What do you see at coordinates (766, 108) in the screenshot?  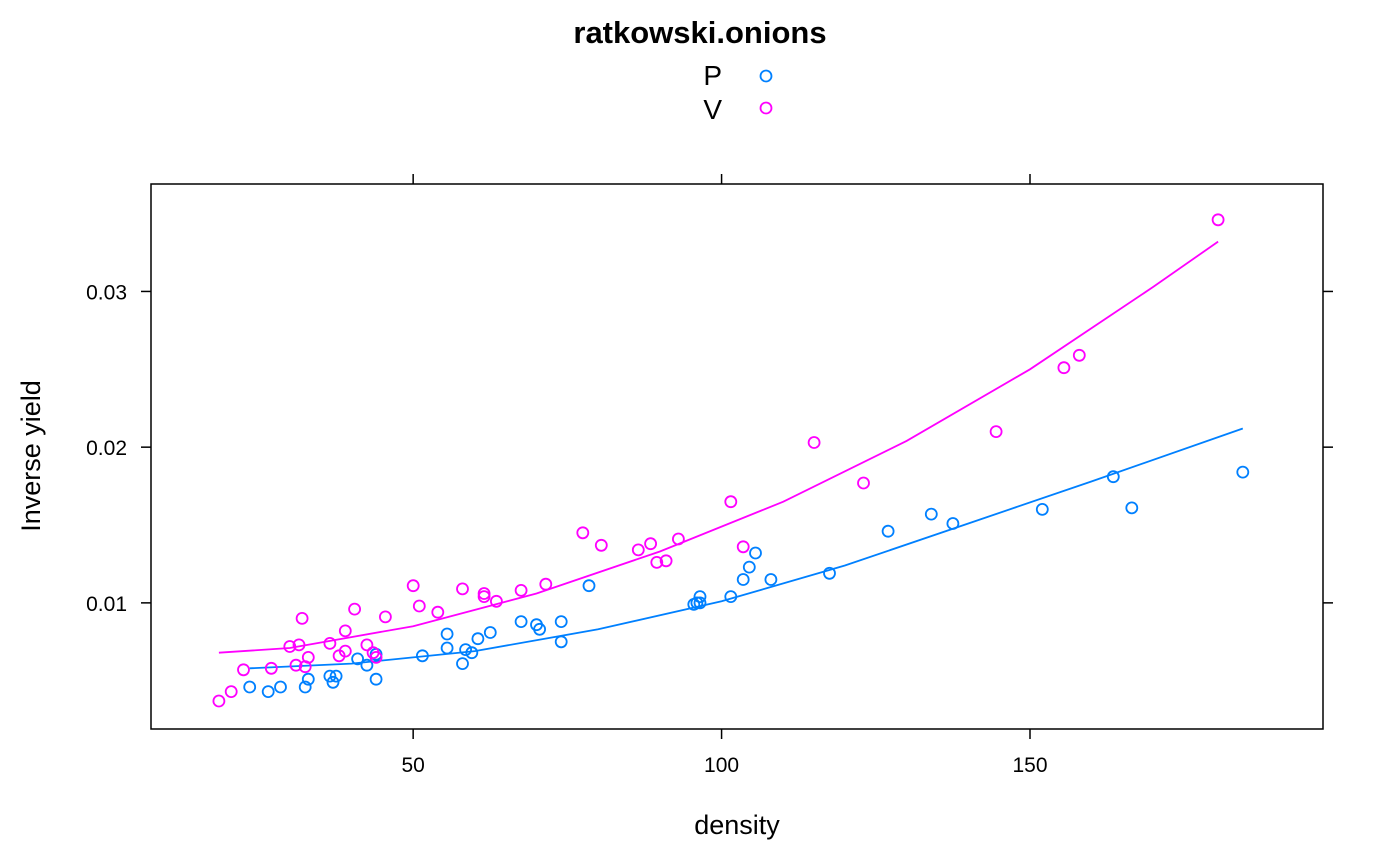 I see `legend-marker-v` at bounding box center [766, 108].